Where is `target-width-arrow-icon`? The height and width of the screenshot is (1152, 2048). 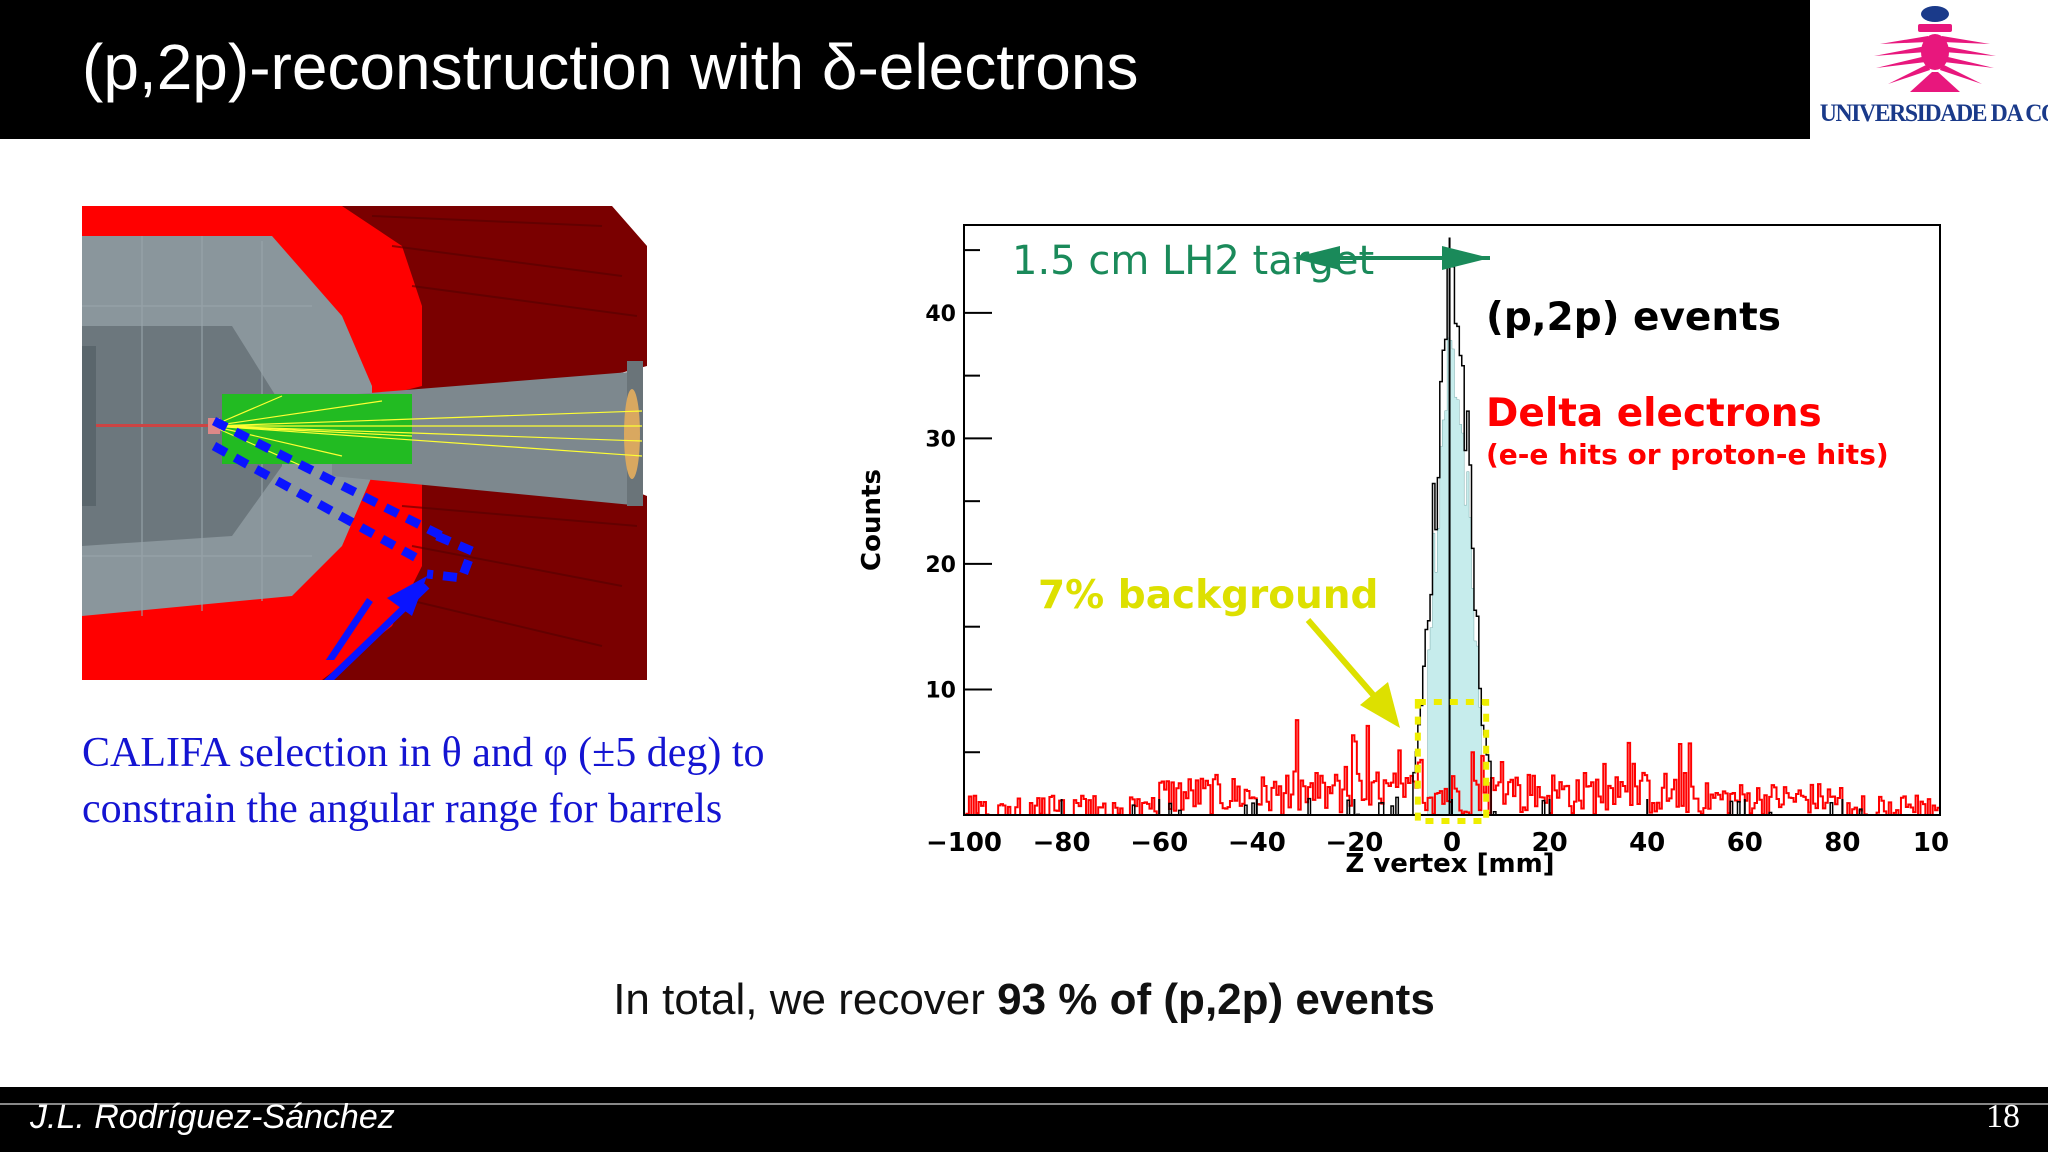 target-width-arrow-icon is located at coordinates (1391, 258).